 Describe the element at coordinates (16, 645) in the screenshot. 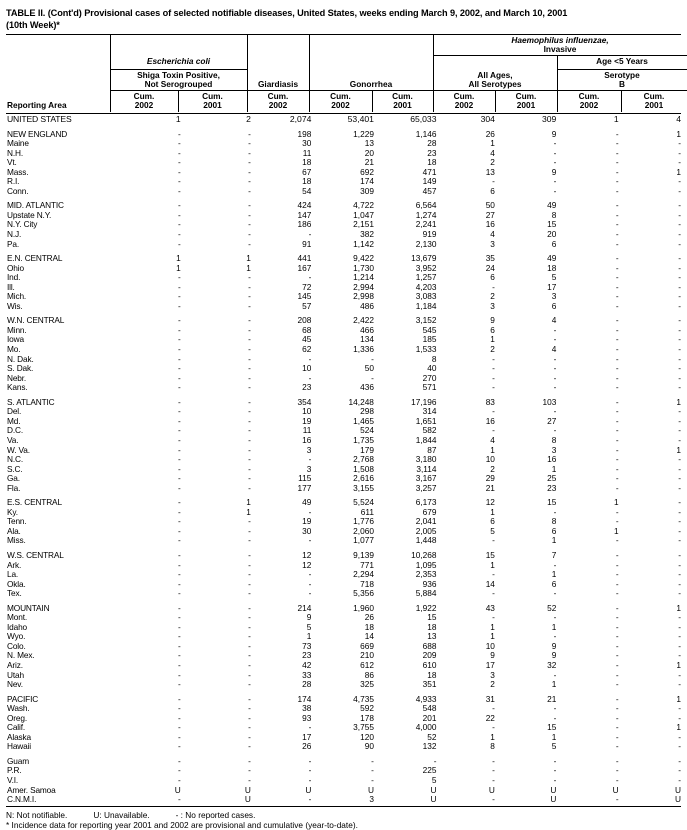

I see `row-area-label: Colo.` at that location.